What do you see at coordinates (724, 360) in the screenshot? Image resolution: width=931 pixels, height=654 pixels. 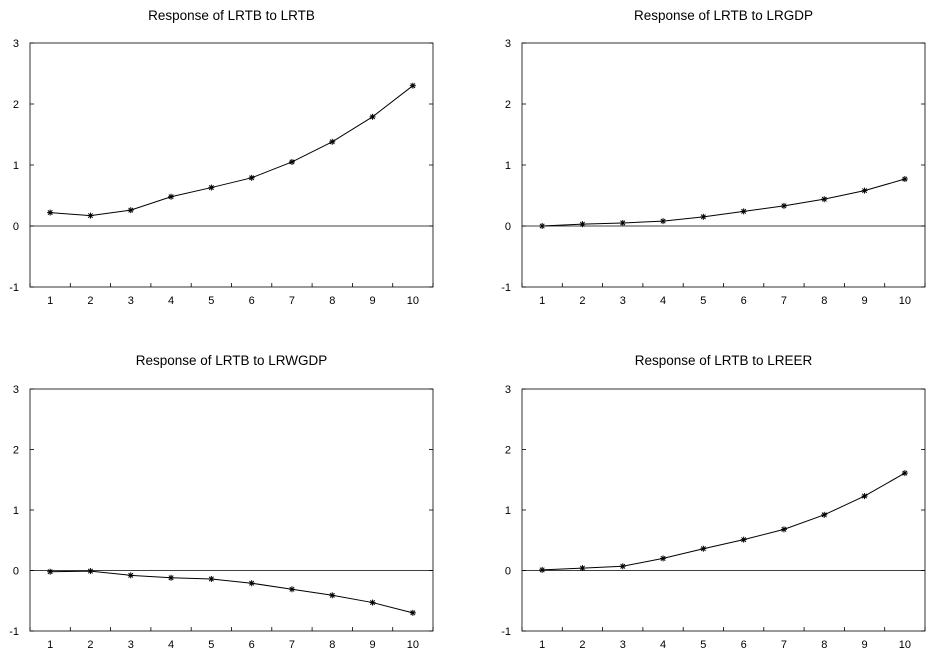 I see `chart-title: Response of LRTB to LREER` at bounding box center [724, 360].